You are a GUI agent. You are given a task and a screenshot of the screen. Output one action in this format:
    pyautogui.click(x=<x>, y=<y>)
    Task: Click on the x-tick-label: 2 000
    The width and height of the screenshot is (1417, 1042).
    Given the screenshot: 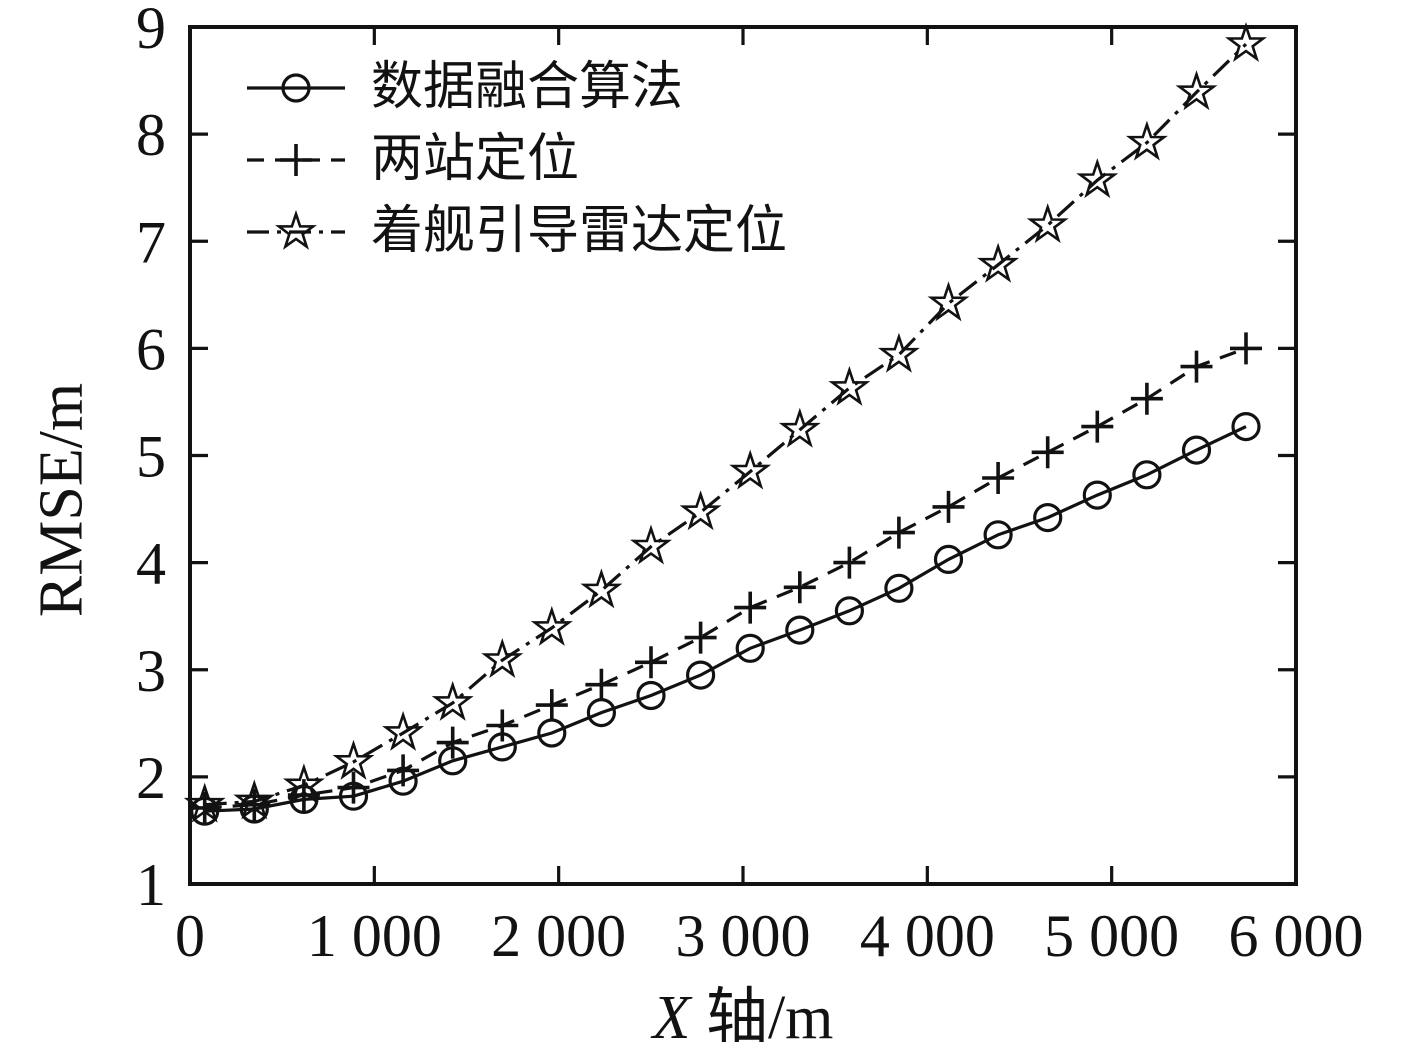 What is the action you would take?
    pyautogui.click(x=558, y=936)
    